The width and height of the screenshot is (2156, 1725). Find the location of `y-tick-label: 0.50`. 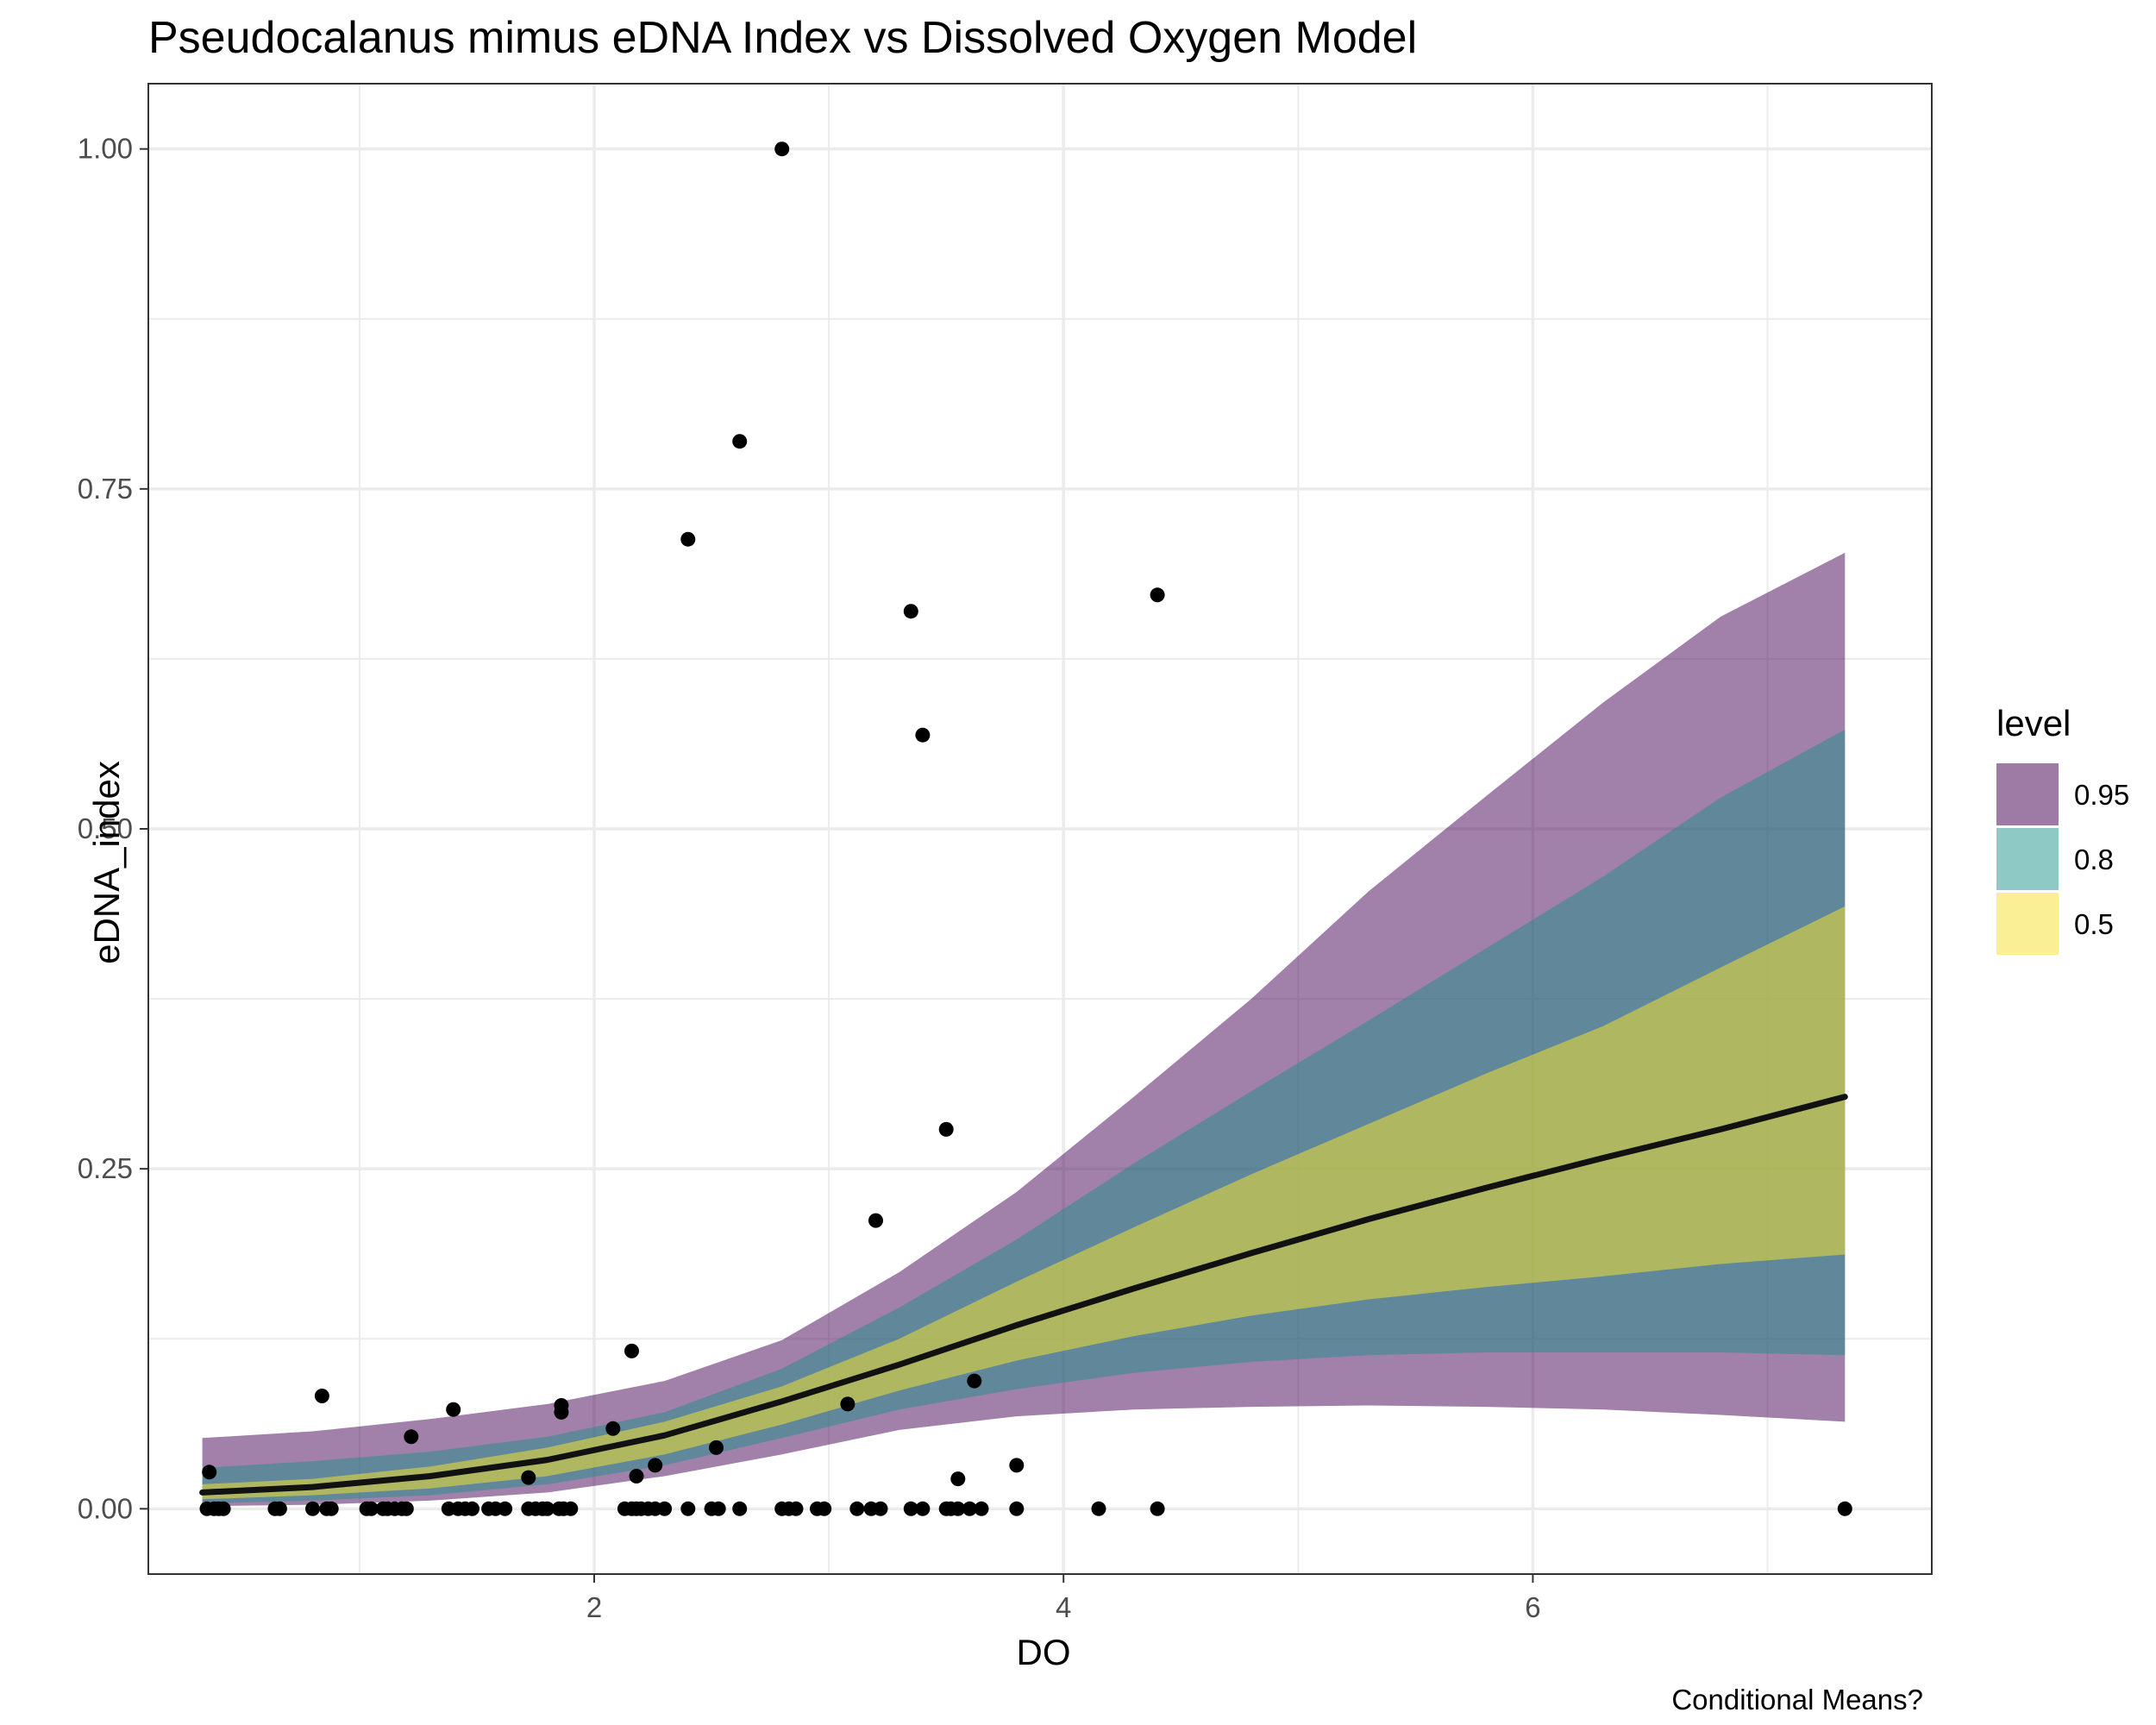

y-tick-label: 0.50 is located at coordinates (105, 828).